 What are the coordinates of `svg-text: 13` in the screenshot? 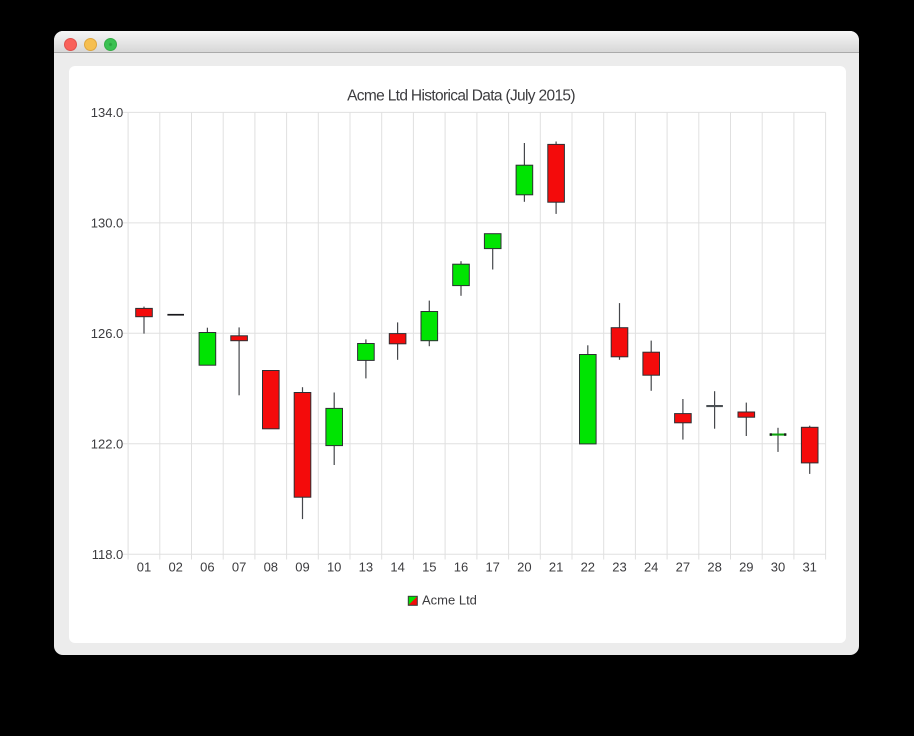 It's located at (366, 566).